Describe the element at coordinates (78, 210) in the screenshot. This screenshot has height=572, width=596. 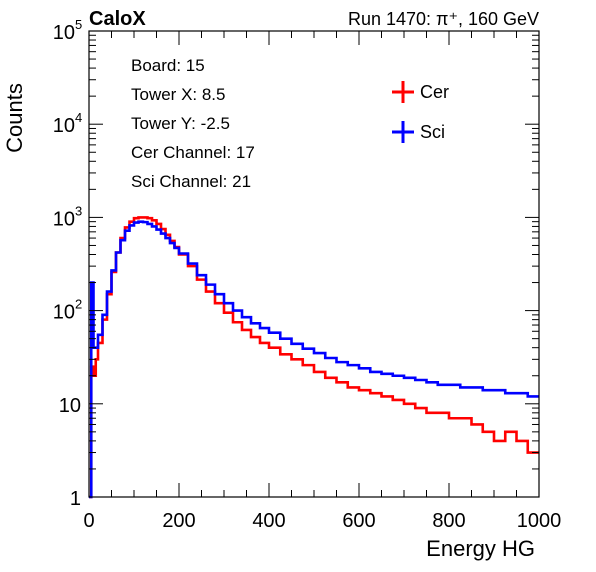
I see `y-tick-label-exponent: 3` at that location.